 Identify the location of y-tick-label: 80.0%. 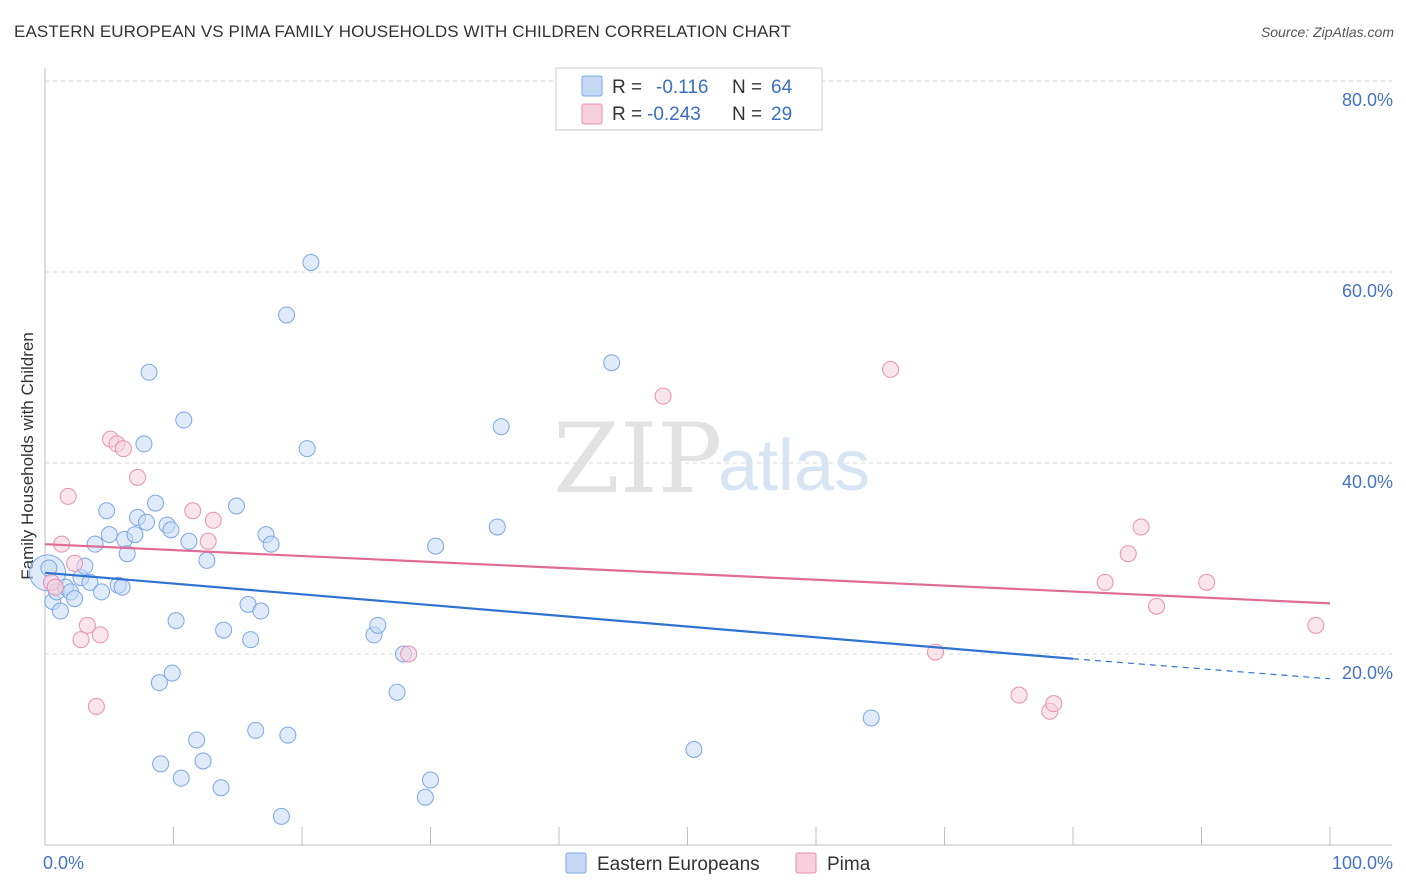
(1367, 100).